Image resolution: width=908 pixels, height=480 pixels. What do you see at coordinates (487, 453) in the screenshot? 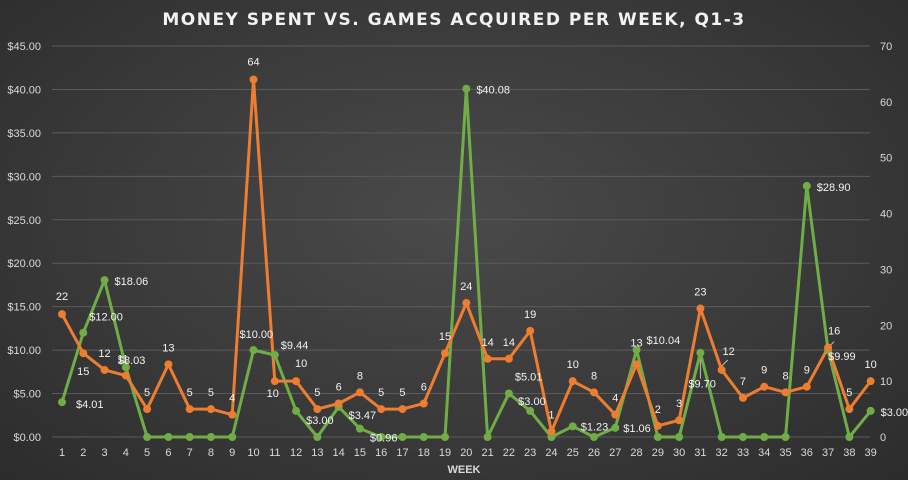
I see `x-axis-tick-label: 21` at bounding box center [487, 453].